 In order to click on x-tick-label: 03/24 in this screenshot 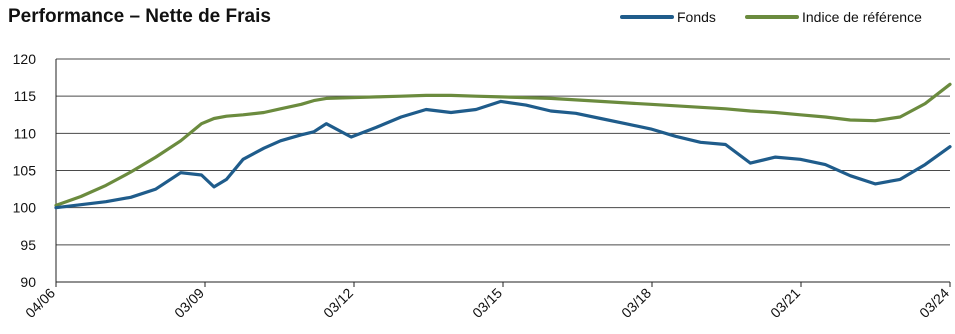, I will do `click(934, 303)`.